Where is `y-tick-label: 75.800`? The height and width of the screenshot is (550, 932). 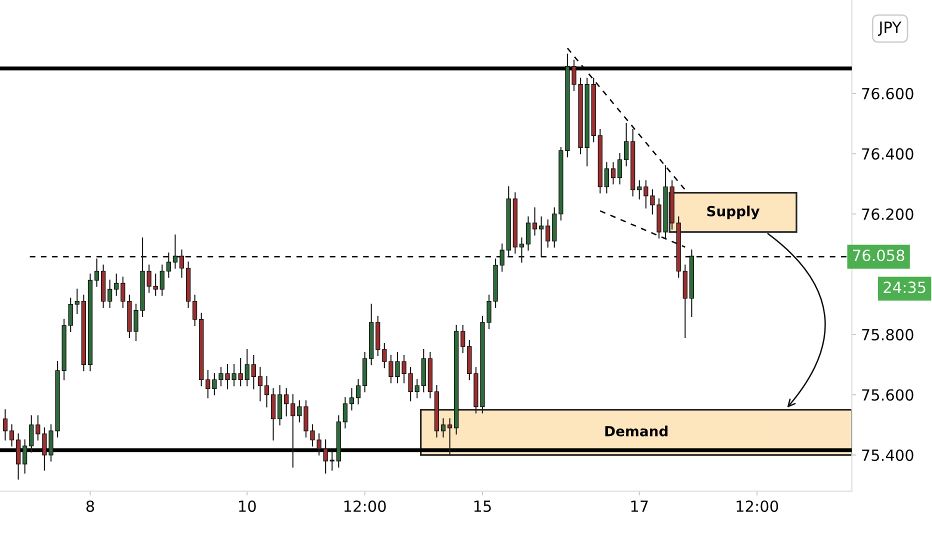
y-tick-label: 75.800 is located at coordinates (888, 334).